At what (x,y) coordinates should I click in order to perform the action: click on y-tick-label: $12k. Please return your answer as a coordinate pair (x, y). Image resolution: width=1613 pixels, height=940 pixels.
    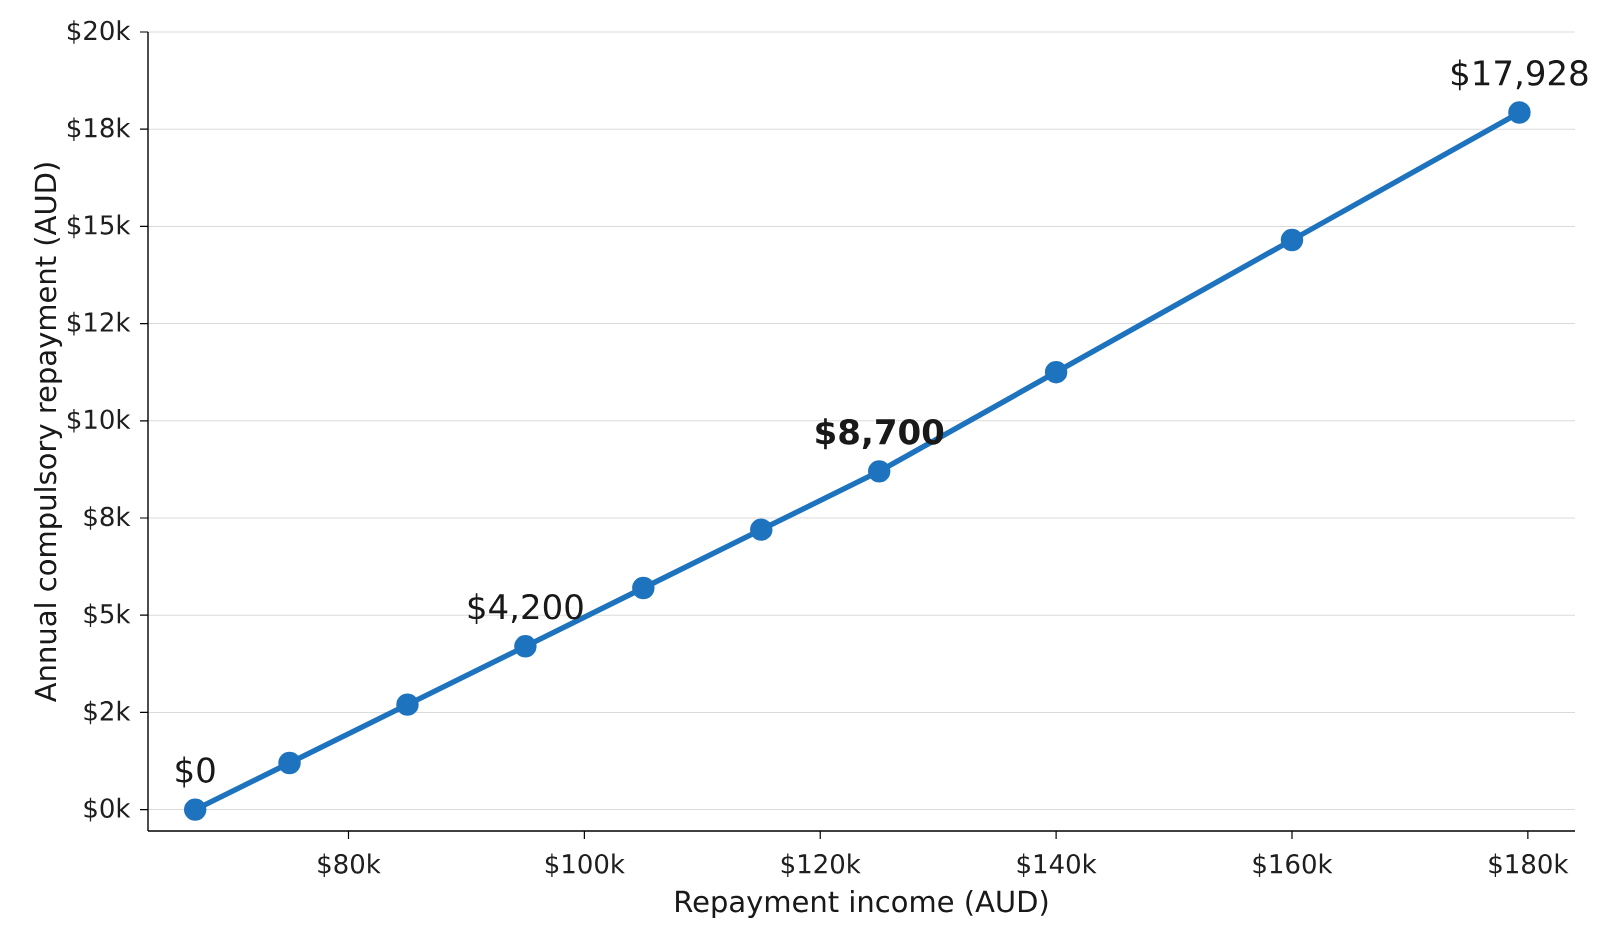
    Looking at the image, I should click on (99, 323).